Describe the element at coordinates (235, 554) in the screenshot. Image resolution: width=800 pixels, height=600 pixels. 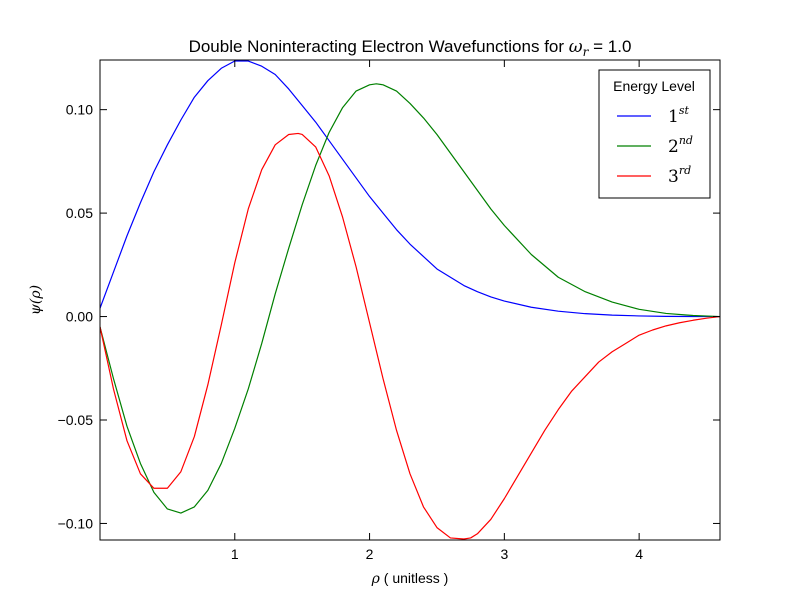
I see `x-tick-label: 1` at that location.